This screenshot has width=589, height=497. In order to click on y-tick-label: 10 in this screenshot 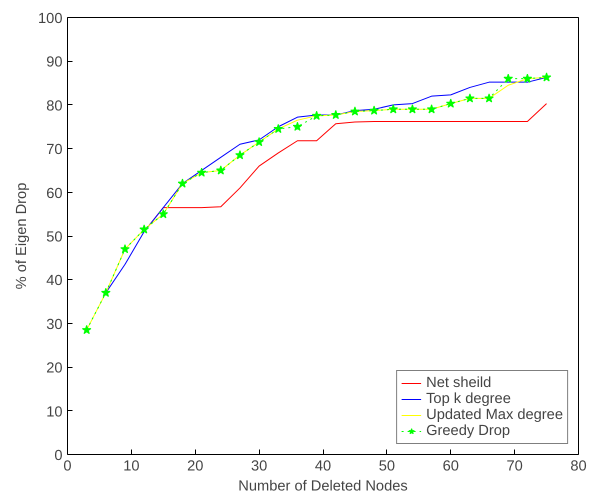, I will do `click(54, 412)`.